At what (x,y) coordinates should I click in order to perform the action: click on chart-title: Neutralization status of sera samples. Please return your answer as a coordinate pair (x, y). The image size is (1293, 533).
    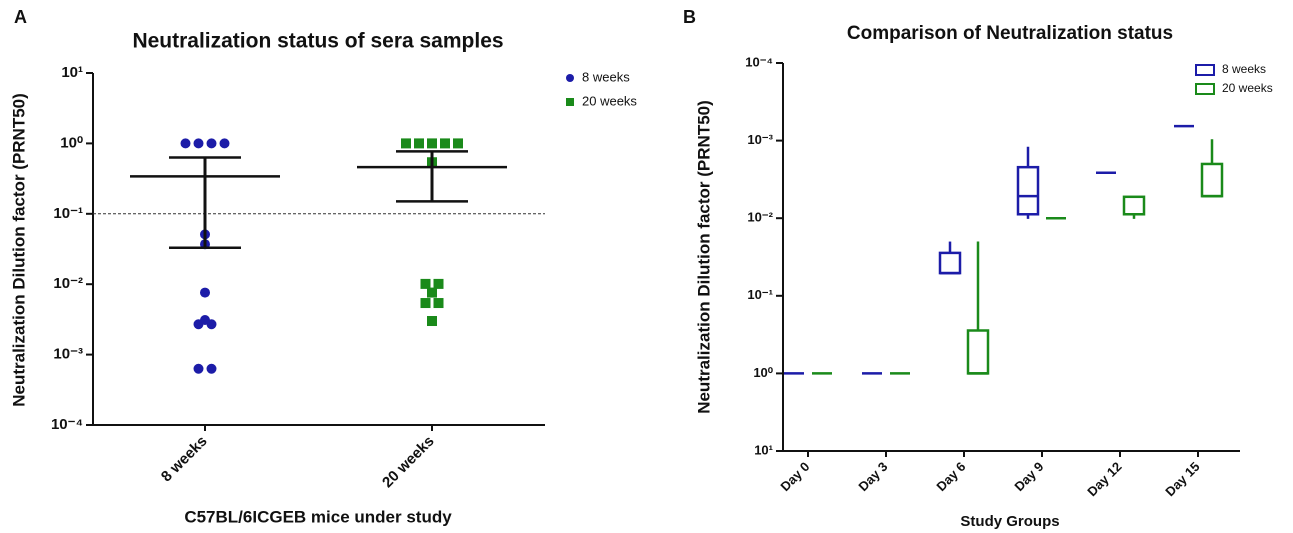
    Looking at the image, I should click on (317, 41).